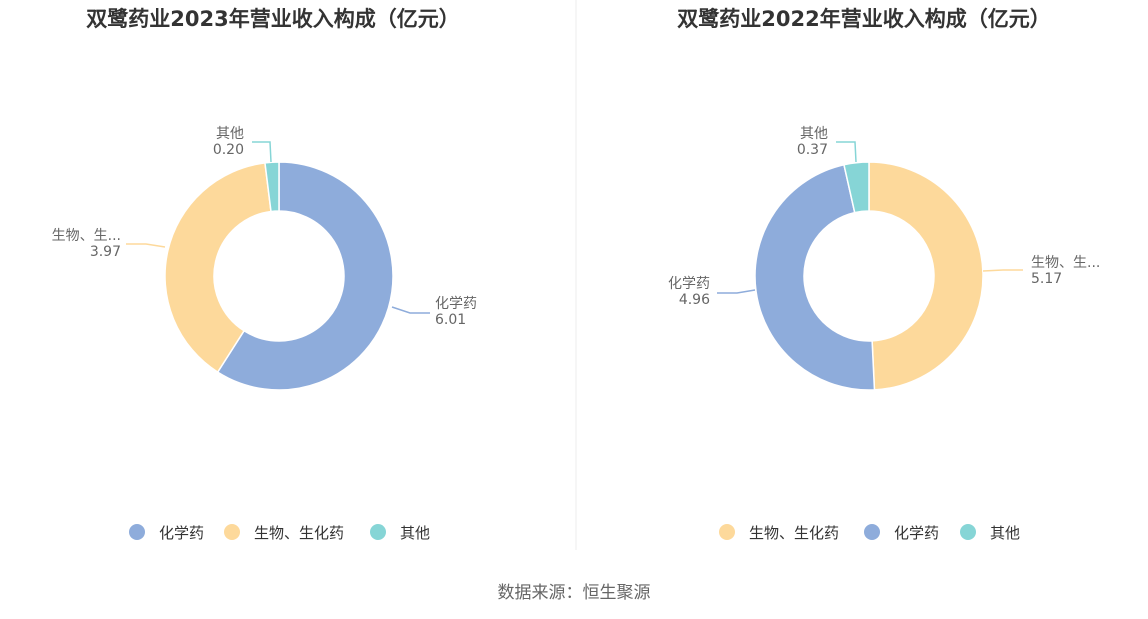 Image resolution: width=1148 pixels, height=619 pixels. I want to click on chart-title: 双鹭药业2022年营业收入构成（亿元）, so click(863, 19).